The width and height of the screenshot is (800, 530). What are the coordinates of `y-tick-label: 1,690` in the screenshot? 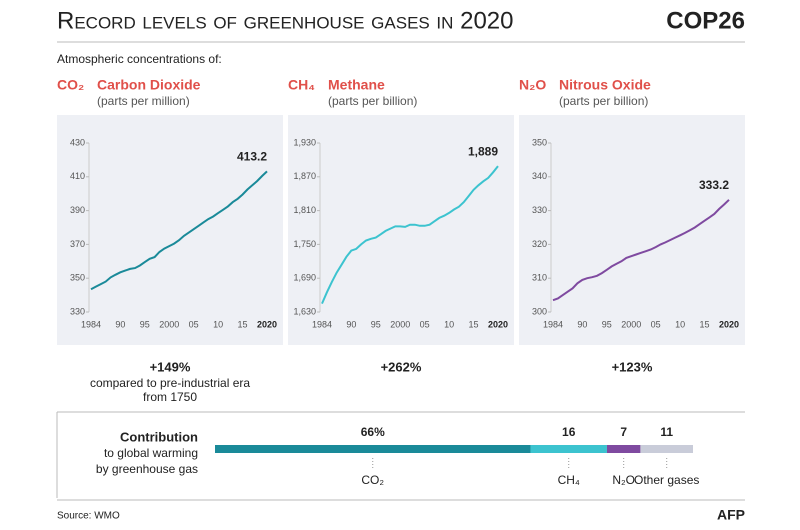 It's located at (304, 278).